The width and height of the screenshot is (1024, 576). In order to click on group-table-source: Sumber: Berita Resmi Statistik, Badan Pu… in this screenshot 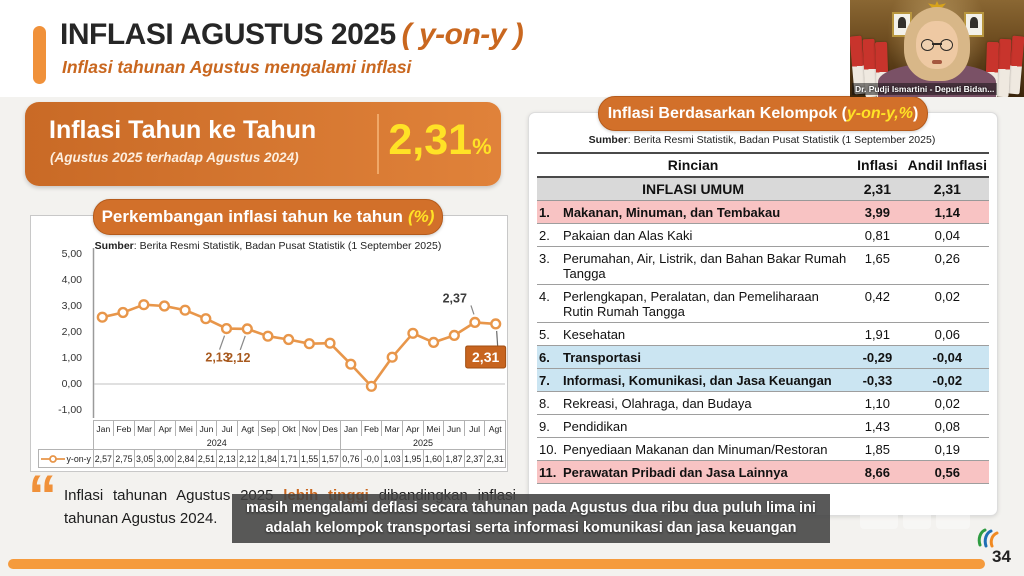, I will do `click(762, 140)`.